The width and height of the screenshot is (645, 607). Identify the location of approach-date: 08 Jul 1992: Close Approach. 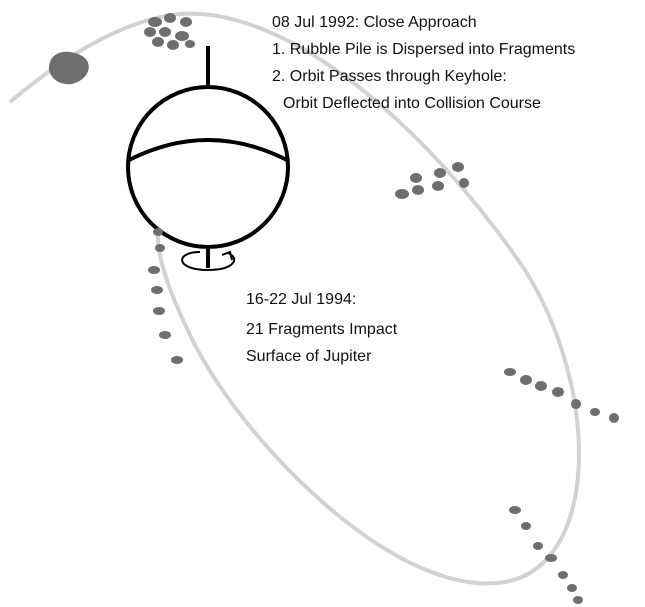
(374, 22).